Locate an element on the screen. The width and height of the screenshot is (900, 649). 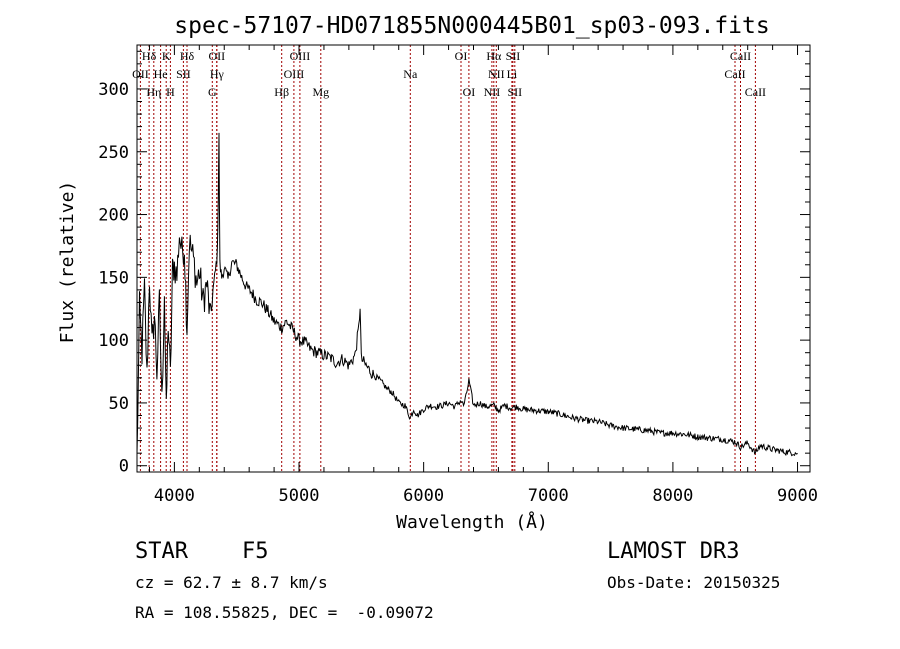
y-tick-label: 100 is located at coordinates (113, 341).